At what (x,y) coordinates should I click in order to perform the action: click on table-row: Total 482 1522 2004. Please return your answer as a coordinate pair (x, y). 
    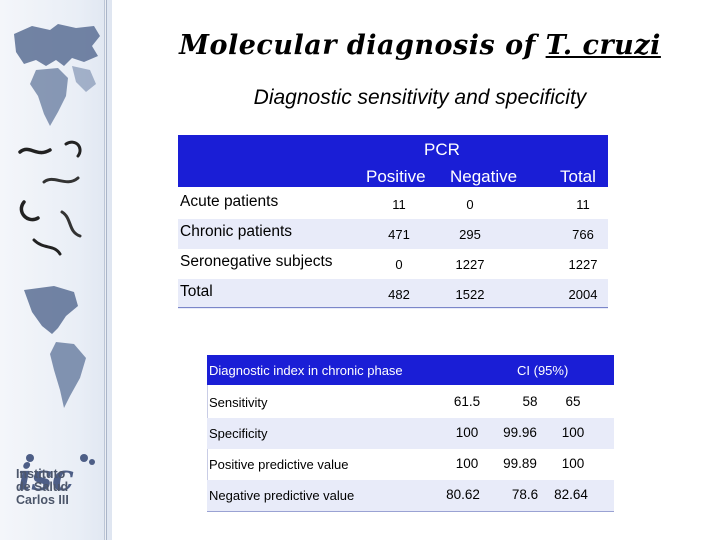
    Looking at the image, I should click on (393, 294).